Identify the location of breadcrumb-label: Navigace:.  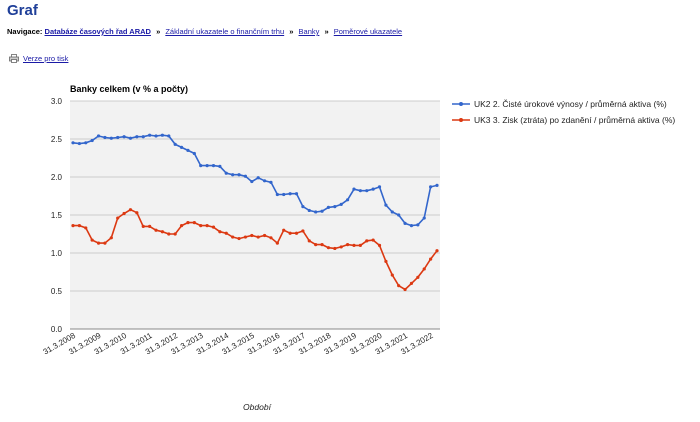
(25, 31).